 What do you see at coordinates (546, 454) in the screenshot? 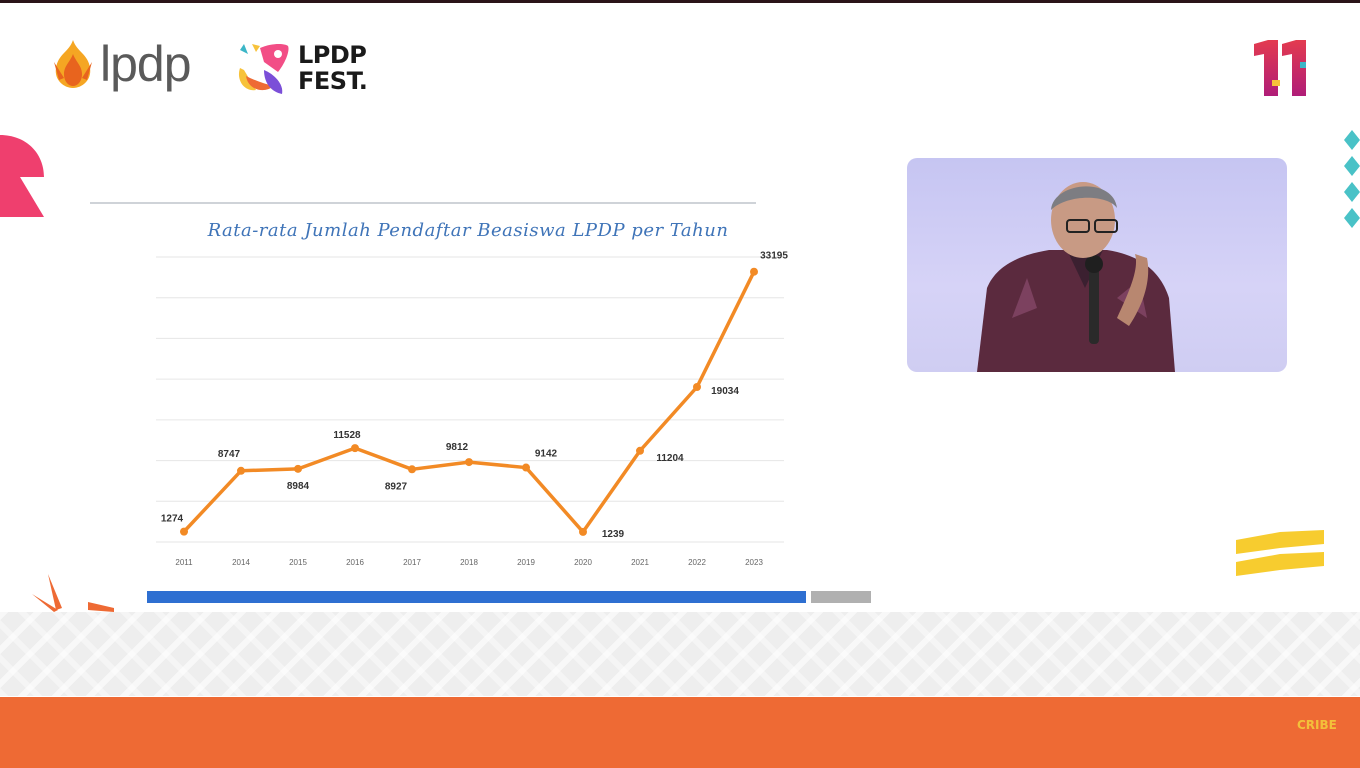
I see `data-label: 9142` at bounding box center [546, 454].